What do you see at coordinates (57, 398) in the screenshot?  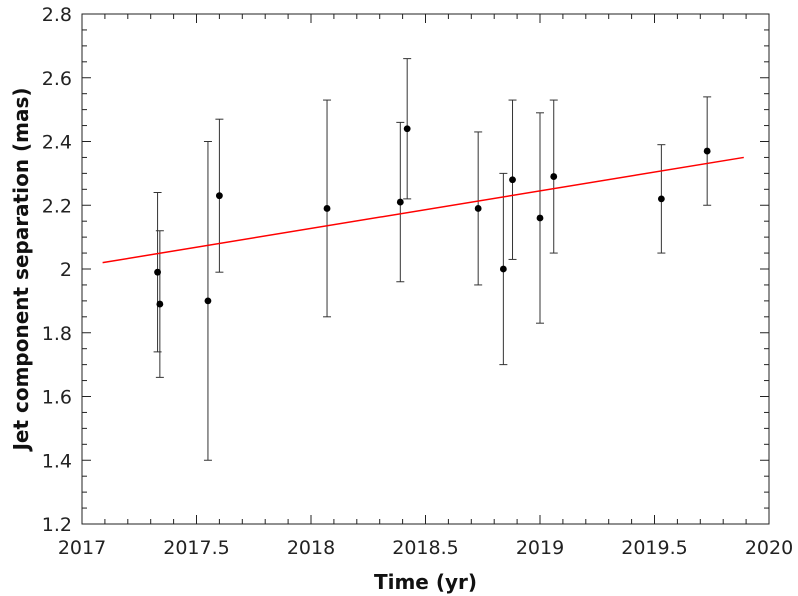 I see `y-tick-label: 1.6` at bounding box center [57, 398].